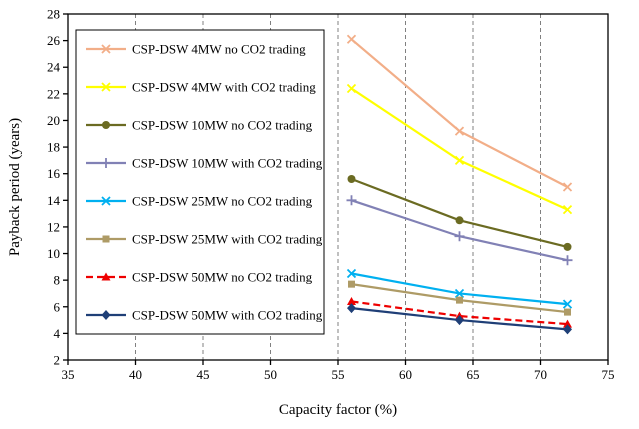 The height and width of the screenshot is (429, 639). I want to click on legend-label: CSP-DSW 25MW no CO2 trading, so click(222, 201).